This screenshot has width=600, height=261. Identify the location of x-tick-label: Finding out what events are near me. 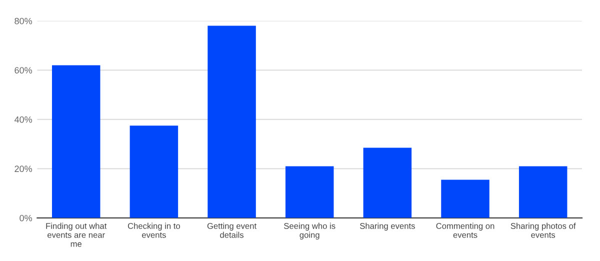
(76, 234).